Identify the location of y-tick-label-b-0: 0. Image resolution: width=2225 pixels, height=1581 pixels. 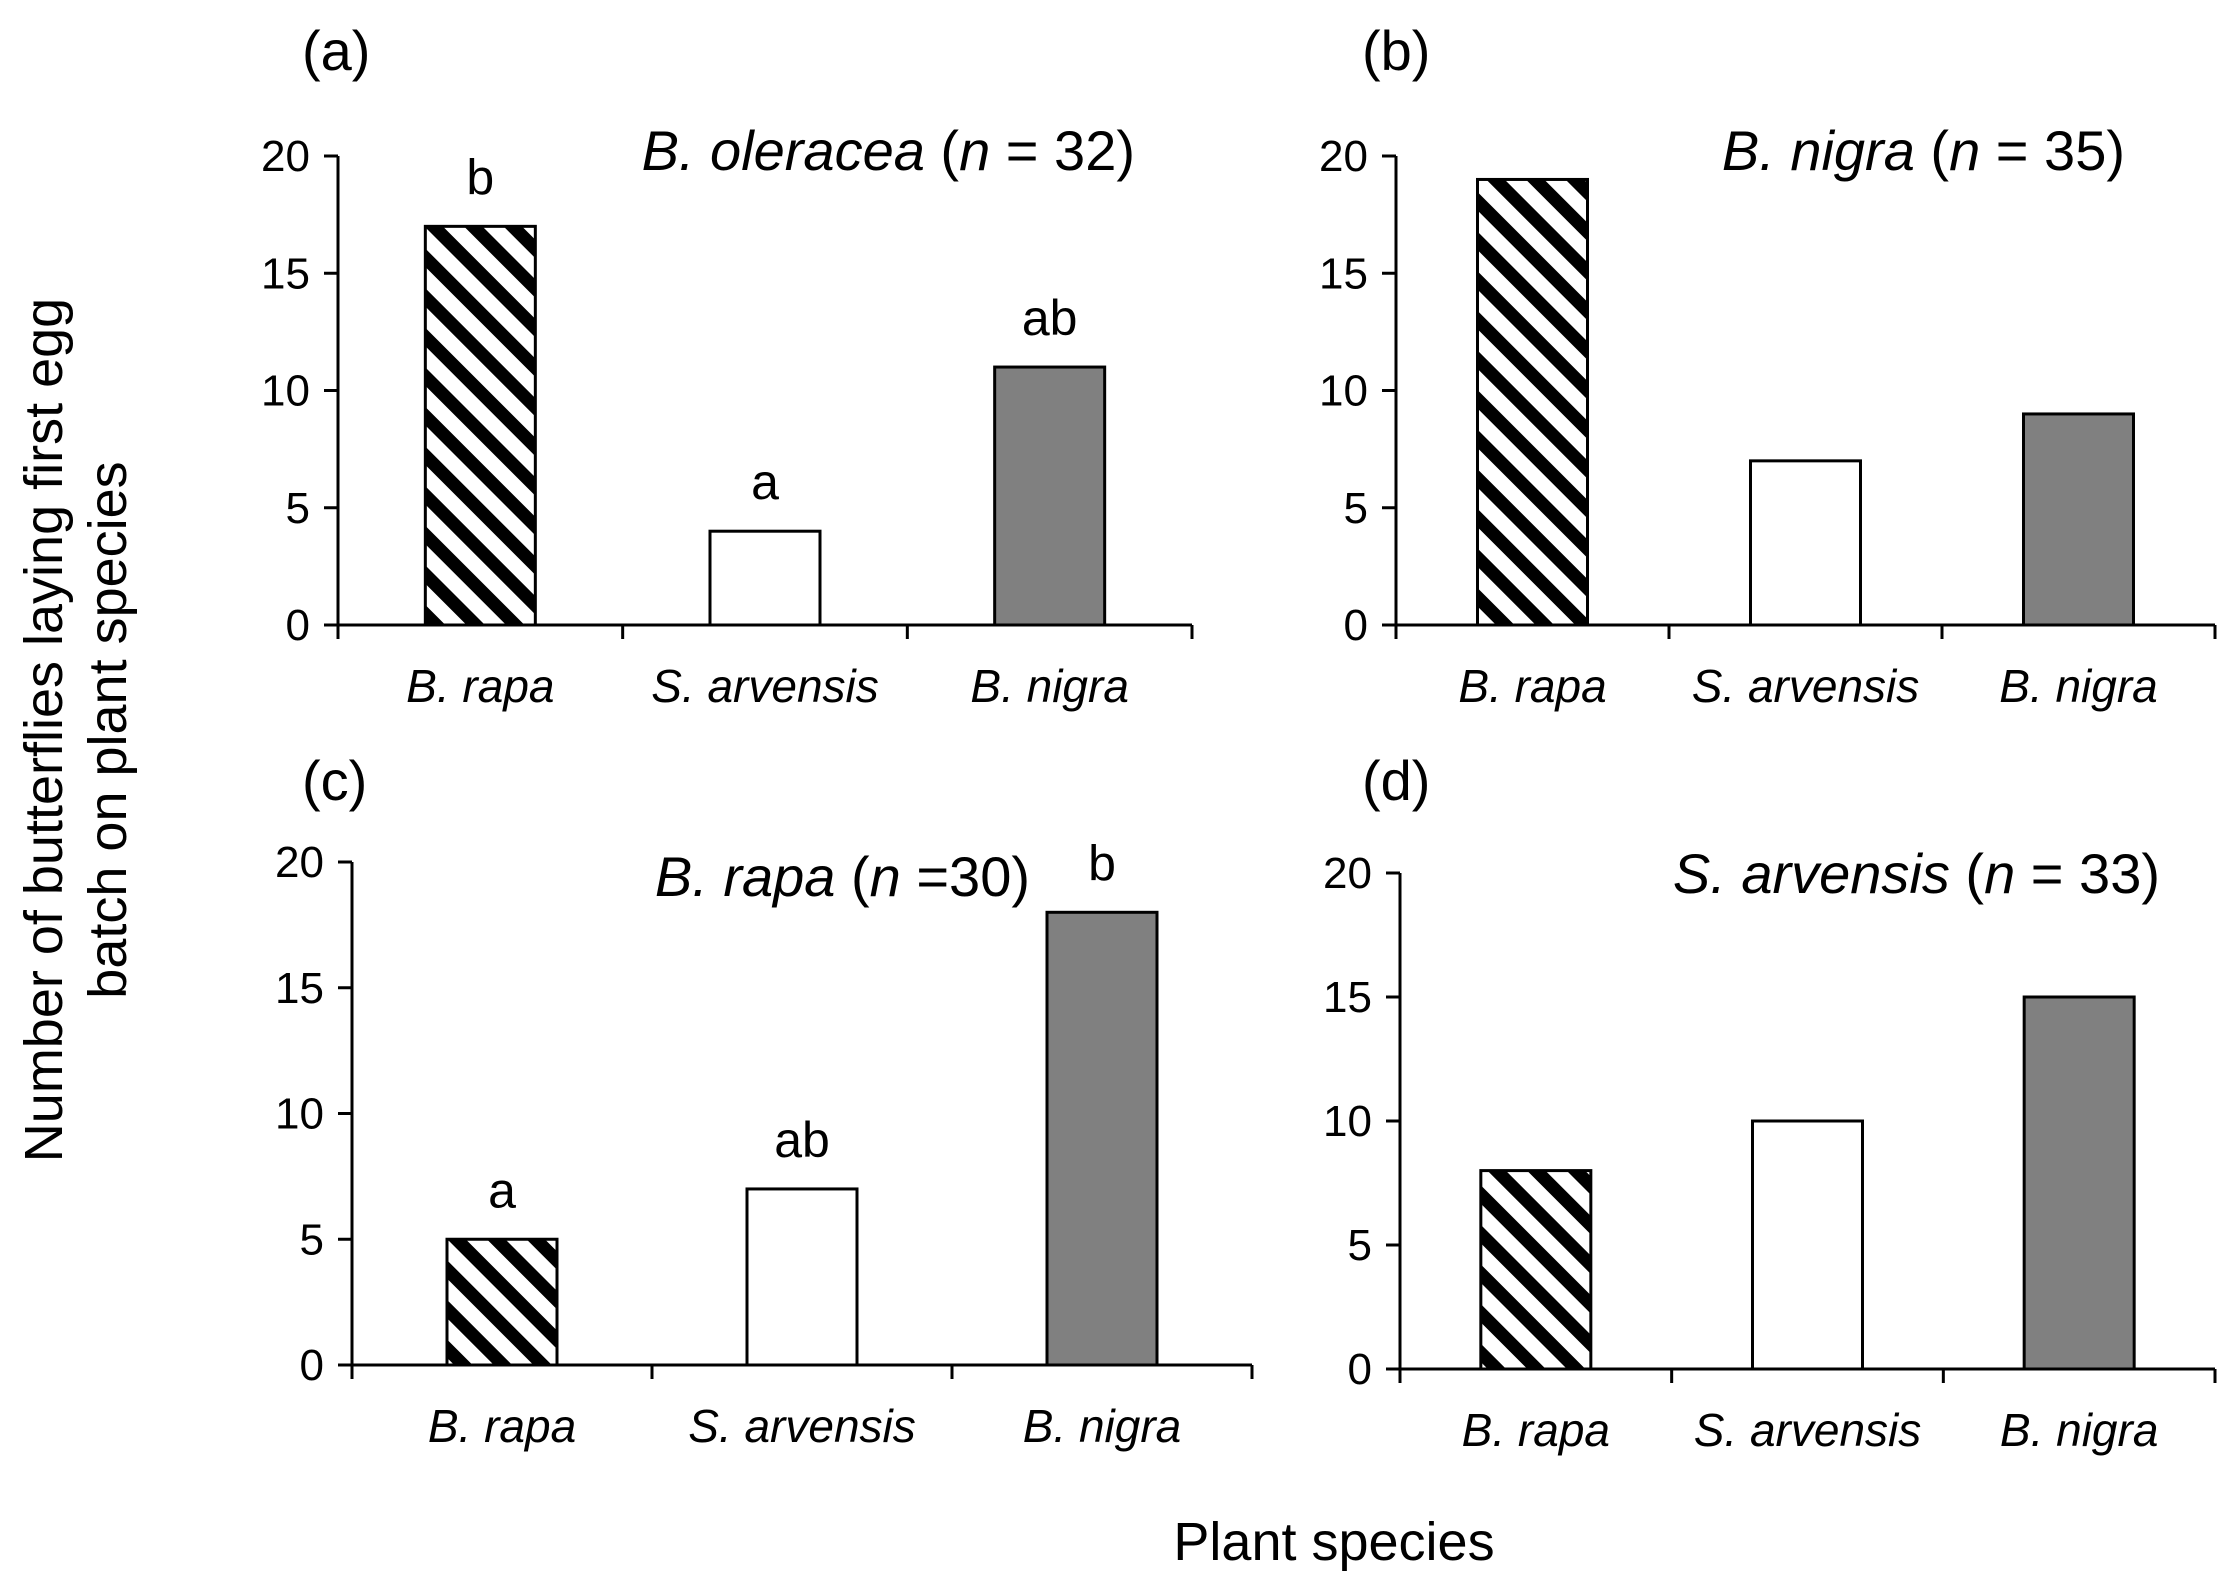
(1356, 625).